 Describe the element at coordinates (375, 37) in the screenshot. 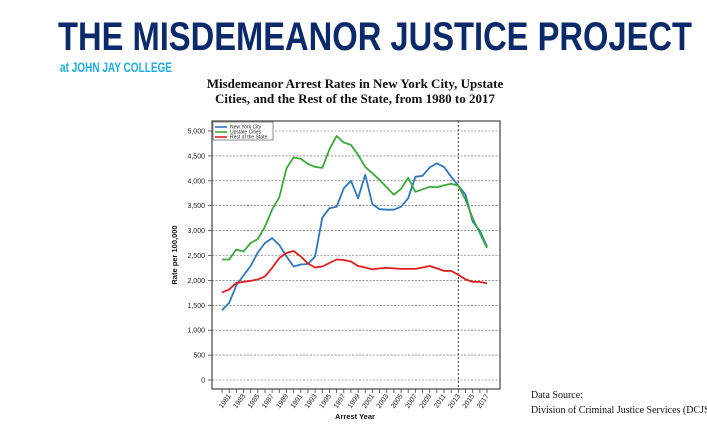

I see `page-title: THE MISDEMEANOR JUSTICE PROJECT` at that location.